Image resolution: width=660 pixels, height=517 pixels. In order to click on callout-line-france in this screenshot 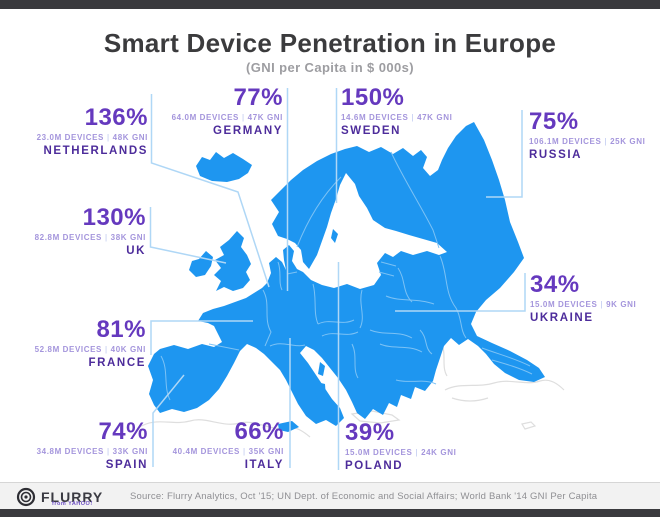, I will do `click(201, 337)`.